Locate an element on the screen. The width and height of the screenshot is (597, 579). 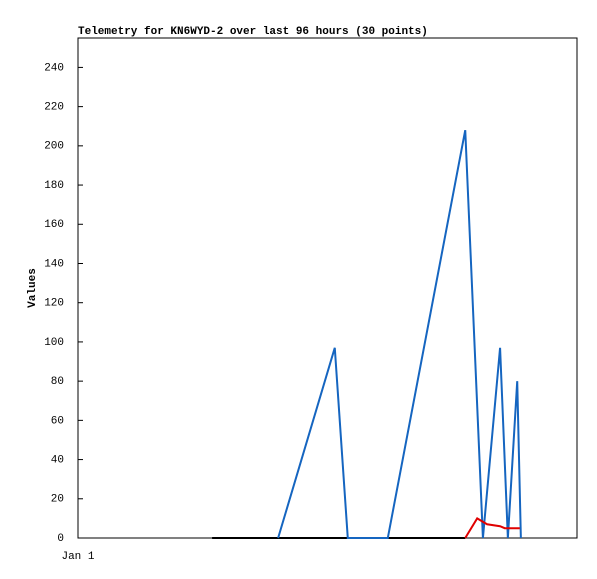
y-axis-label: Values is located at coordinates (33, 288).